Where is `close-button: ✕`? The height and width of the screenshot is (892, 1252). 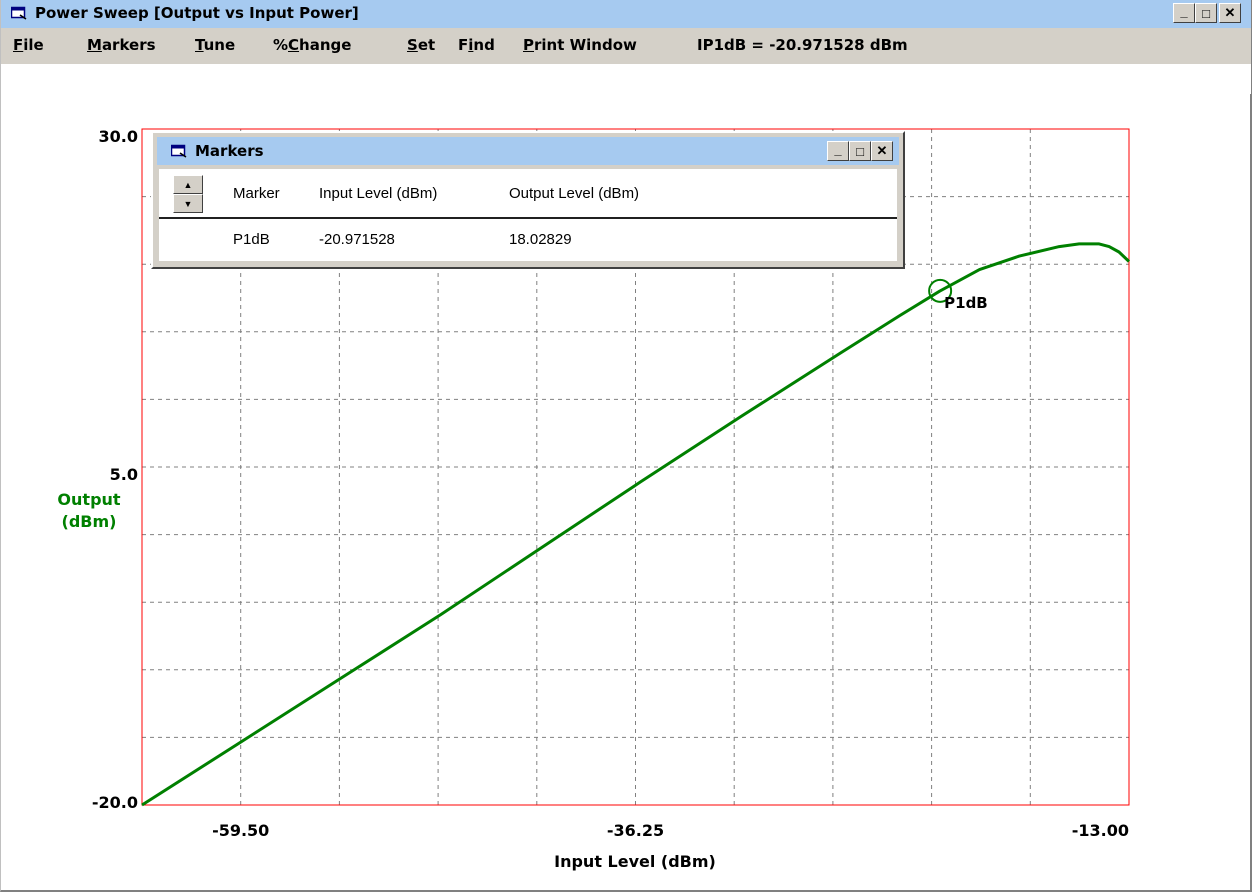
close-button: ✕ is located at coordinates (1230, 13).